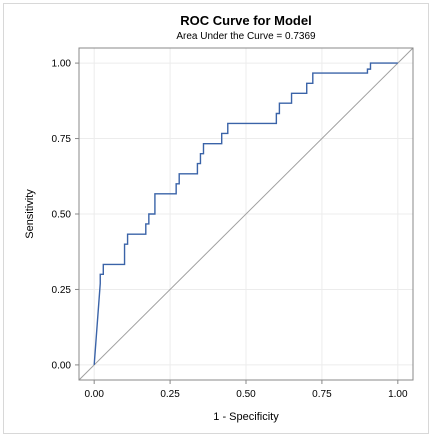 The height and width of the screenshot is (438, 436). Describe the element at coordinates (246, 36) in the screenshot. I see `chart-subtitle: Area Under the Curve = 0.7369` at that location.